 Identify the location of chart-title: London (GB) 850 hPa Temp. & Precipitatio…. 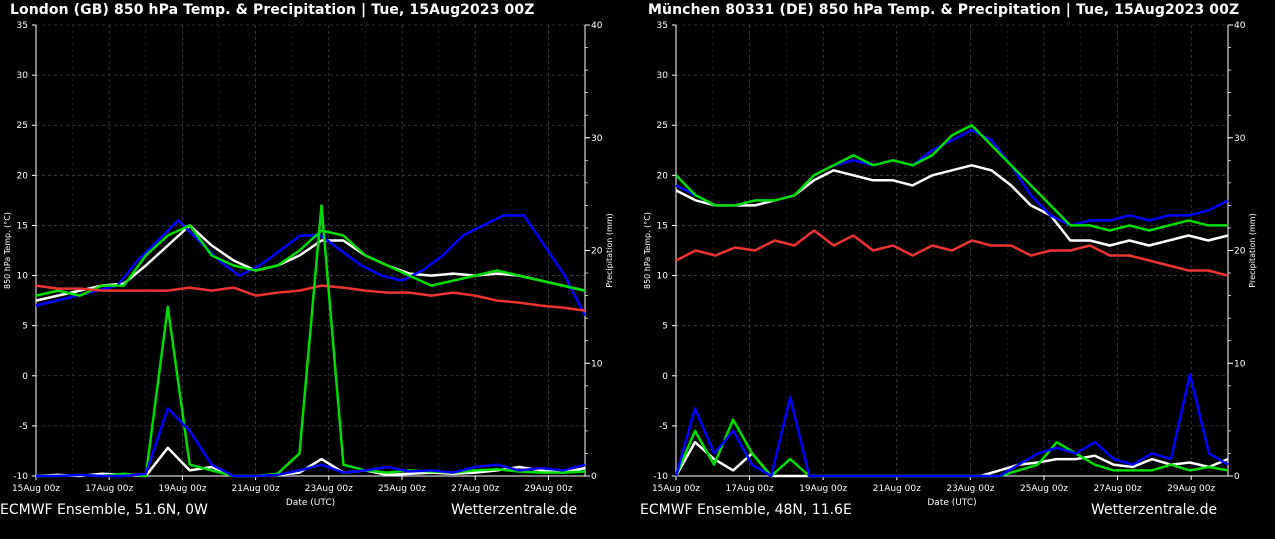
(272, 10).